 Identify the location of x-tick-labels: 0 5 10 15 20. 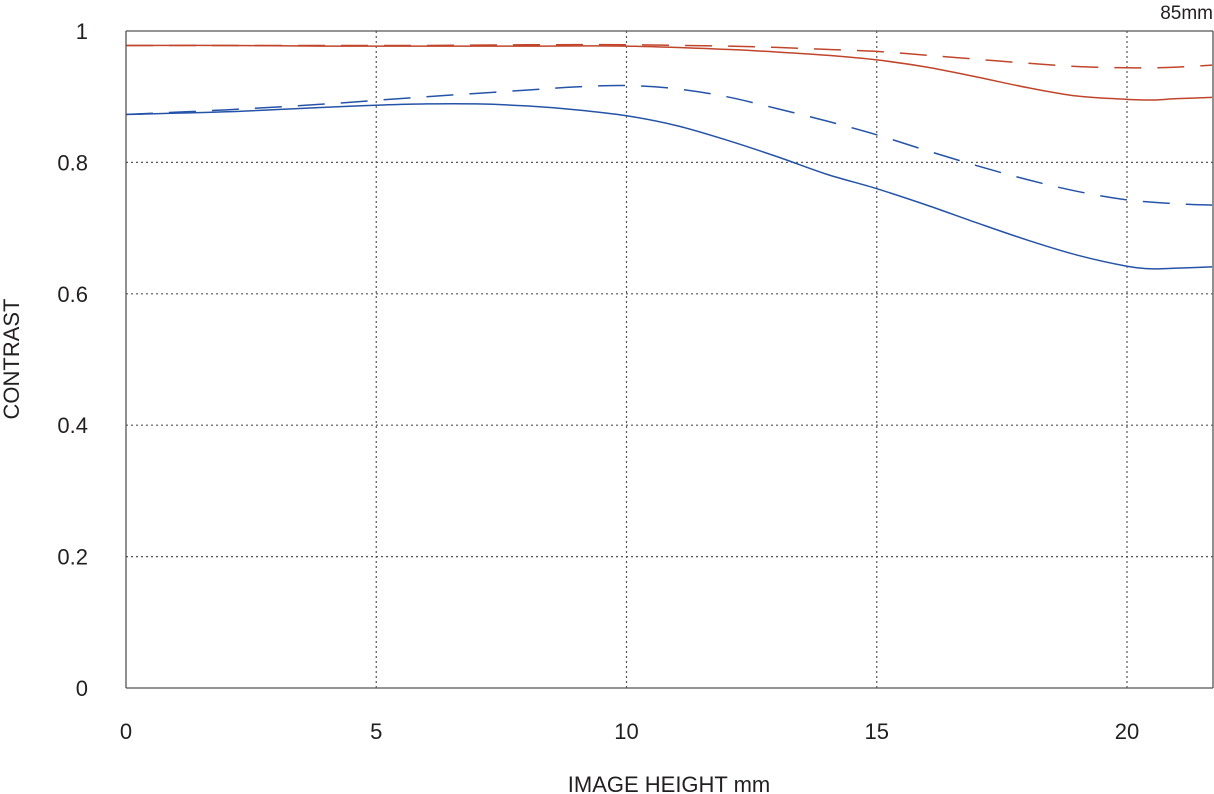
(629, 731).